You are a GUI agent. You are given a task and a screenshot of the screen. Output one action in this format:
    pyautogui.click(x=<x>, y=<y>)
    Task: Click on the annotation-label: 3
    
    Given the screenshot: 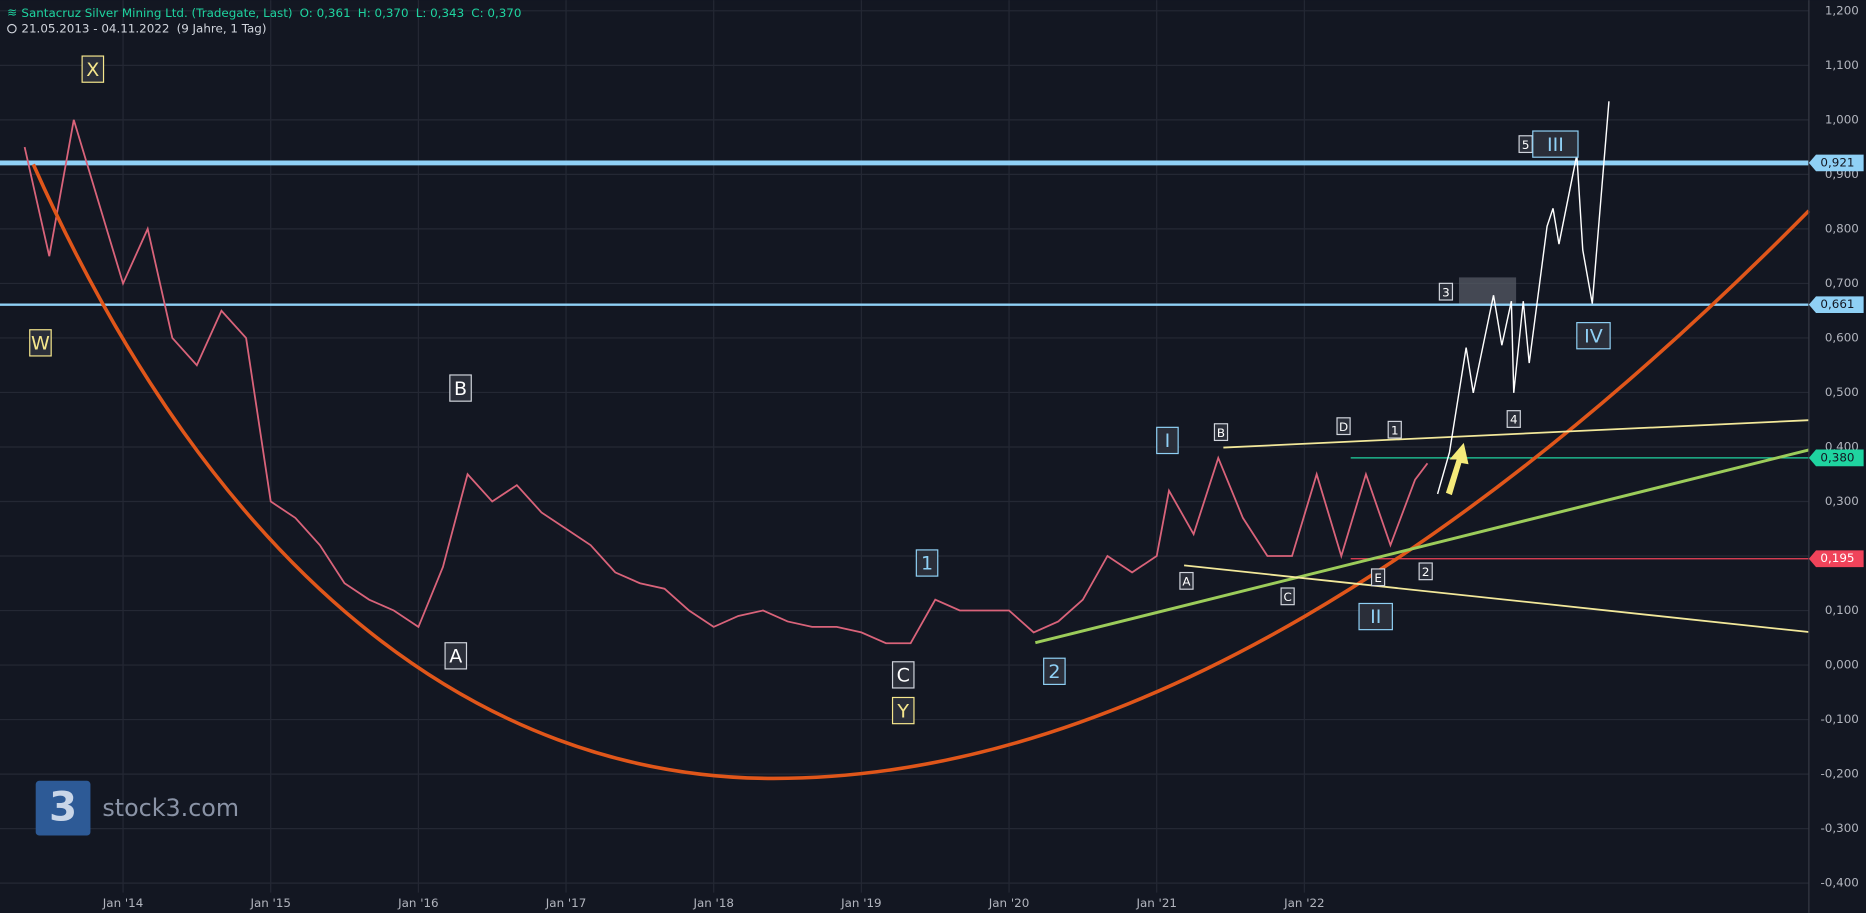 What is the action you would take?
    pyautogui.click(x=1446, y=292)
    